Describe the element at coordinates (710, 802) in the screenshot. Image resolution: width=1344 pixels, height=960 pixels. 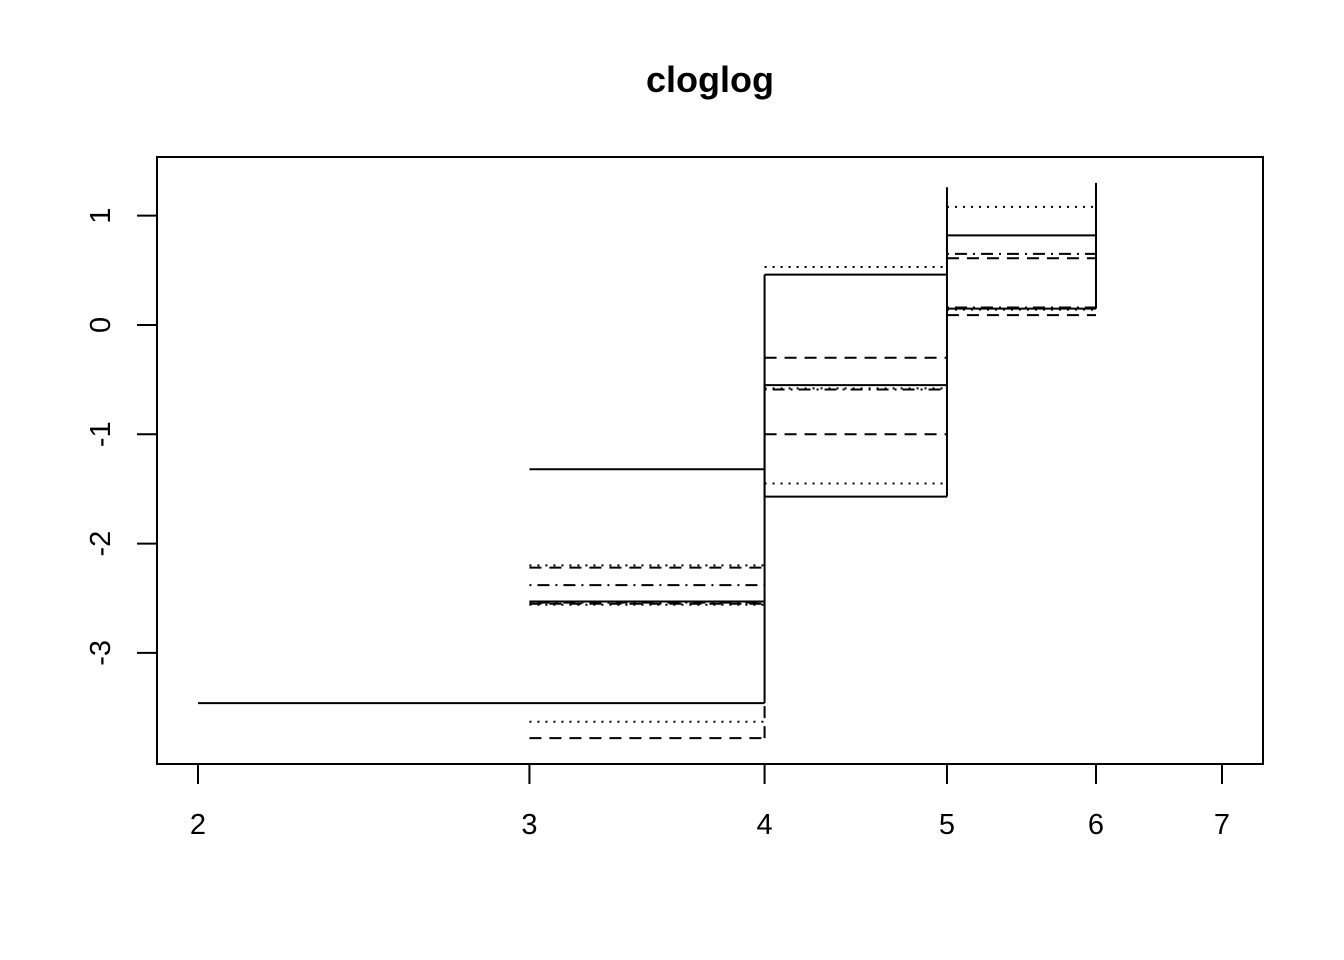
I see `x-axis: 2 3 4 5 6 7` at that location.